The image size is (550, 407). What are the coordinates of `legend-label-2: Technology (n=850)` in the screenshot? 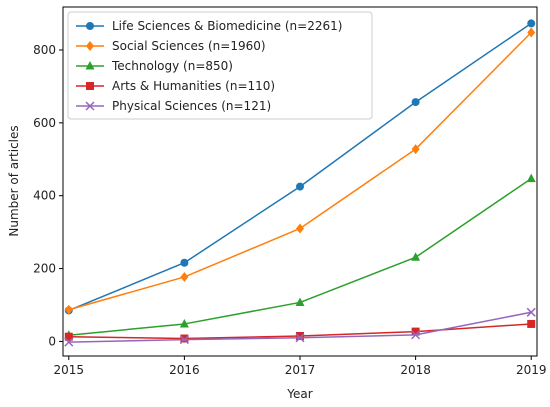 It's located at (172, 66).